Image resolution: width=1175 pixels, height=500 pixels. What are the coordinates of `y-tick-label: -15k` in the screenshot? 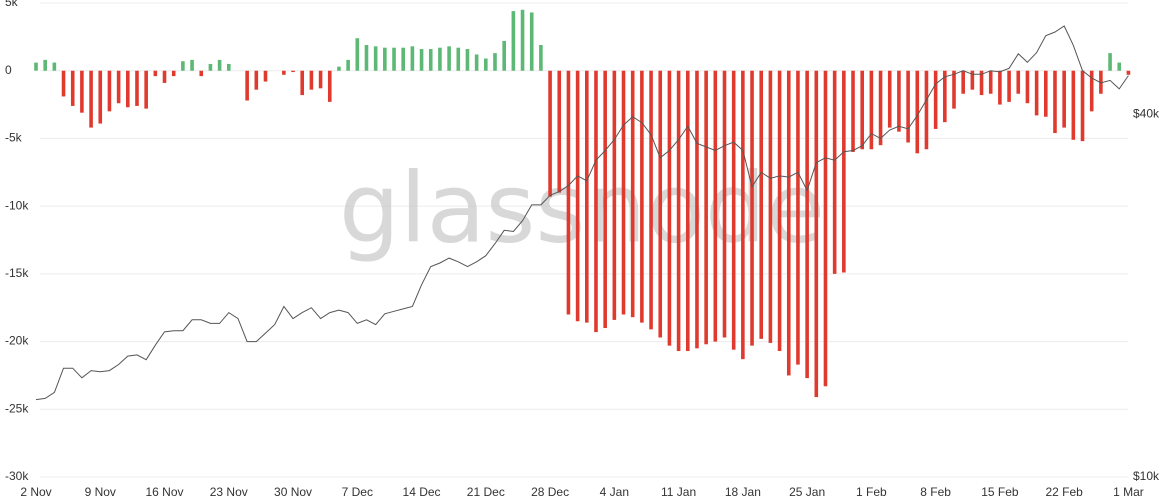 It's located at (17, 273).